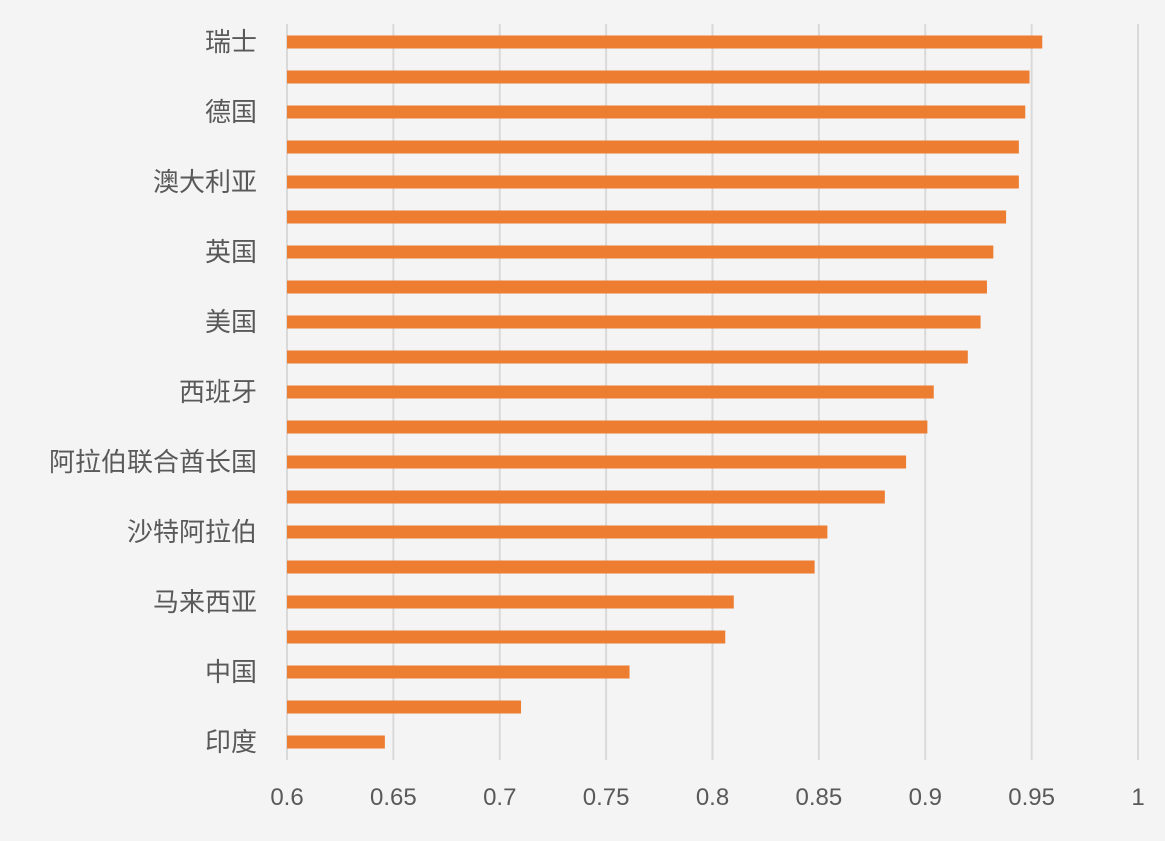  I want to click on category-label: 英国, so click(231, 253).